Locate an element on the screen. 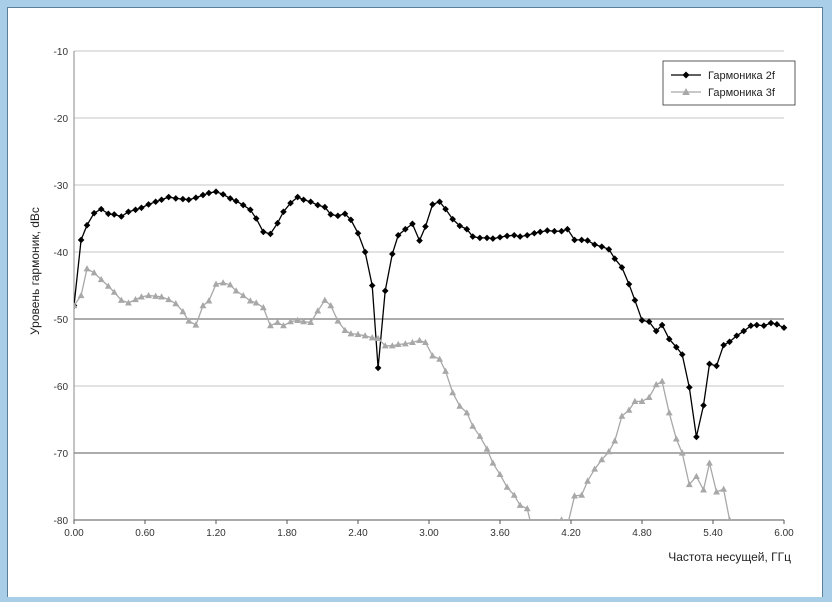  legend-box is located at coordinates (729, 83).